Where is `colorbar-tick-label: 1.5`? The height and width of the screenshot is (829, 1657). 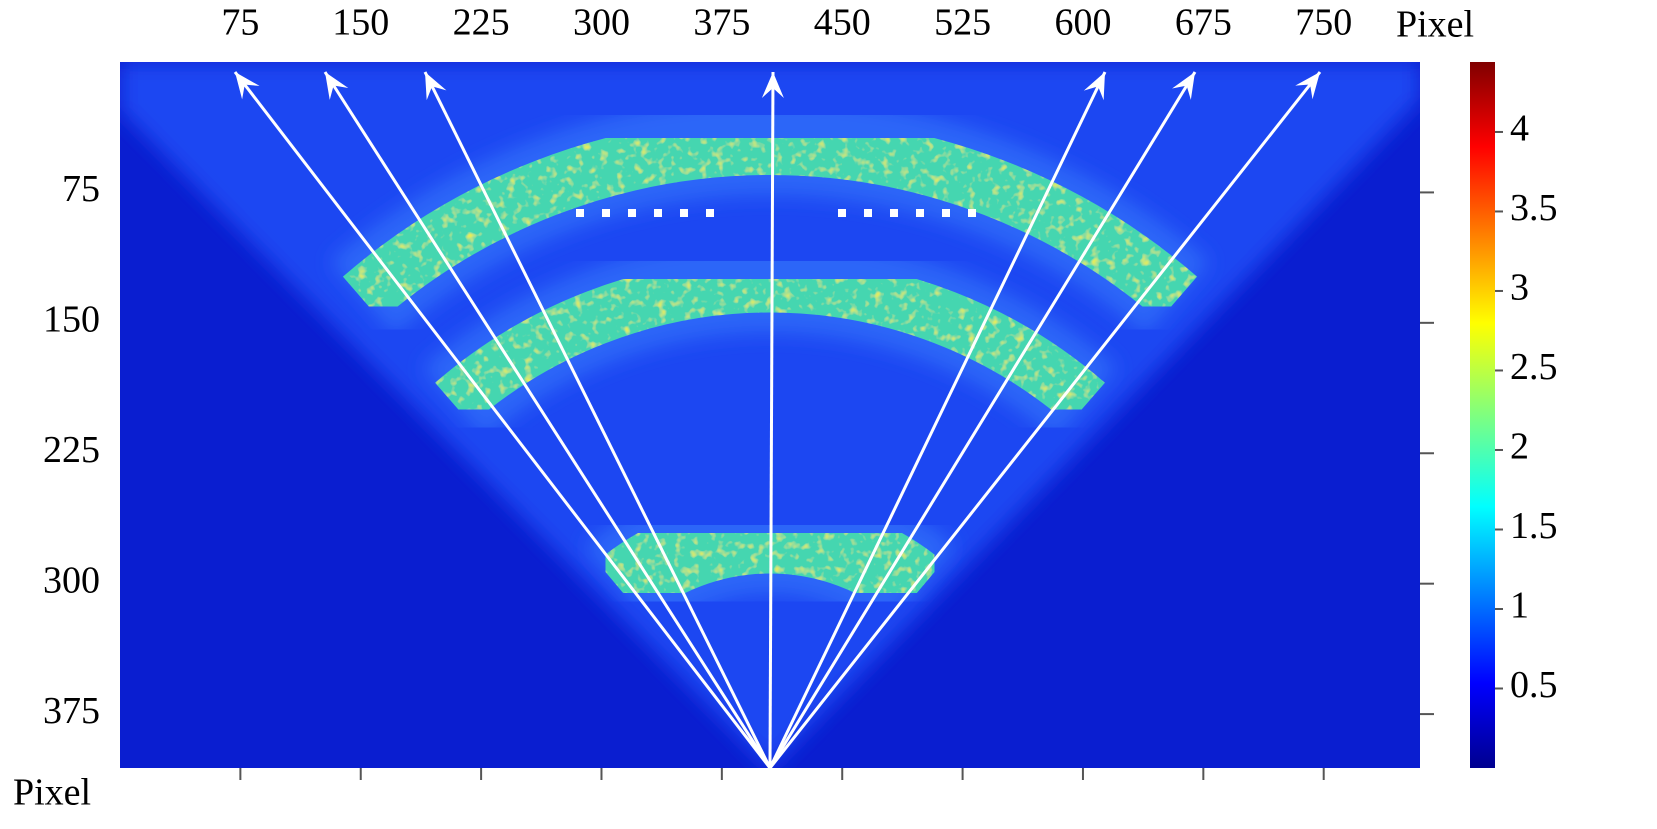
colorbar-tick-label: 1.5 is located at coordinates (1534, 526).